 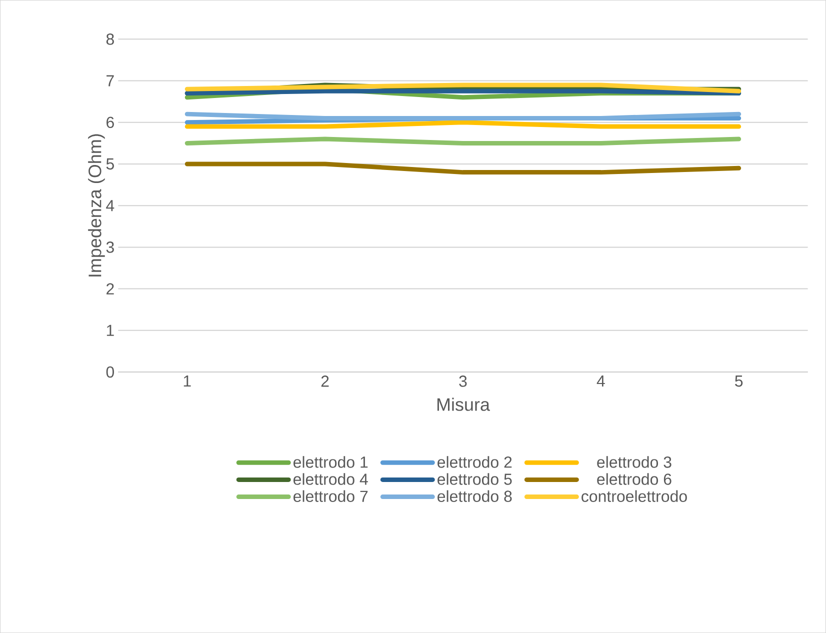 I want to click on y-axis-title: Impedenza (Ohm), so click(x=96, y=205).